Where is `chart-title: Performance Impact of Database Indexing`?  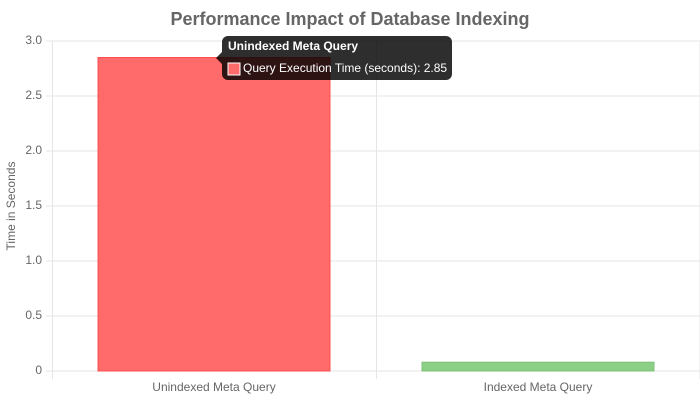
chart-title: Performance Impact of Database Indexing is located at coordinates (349, 19).